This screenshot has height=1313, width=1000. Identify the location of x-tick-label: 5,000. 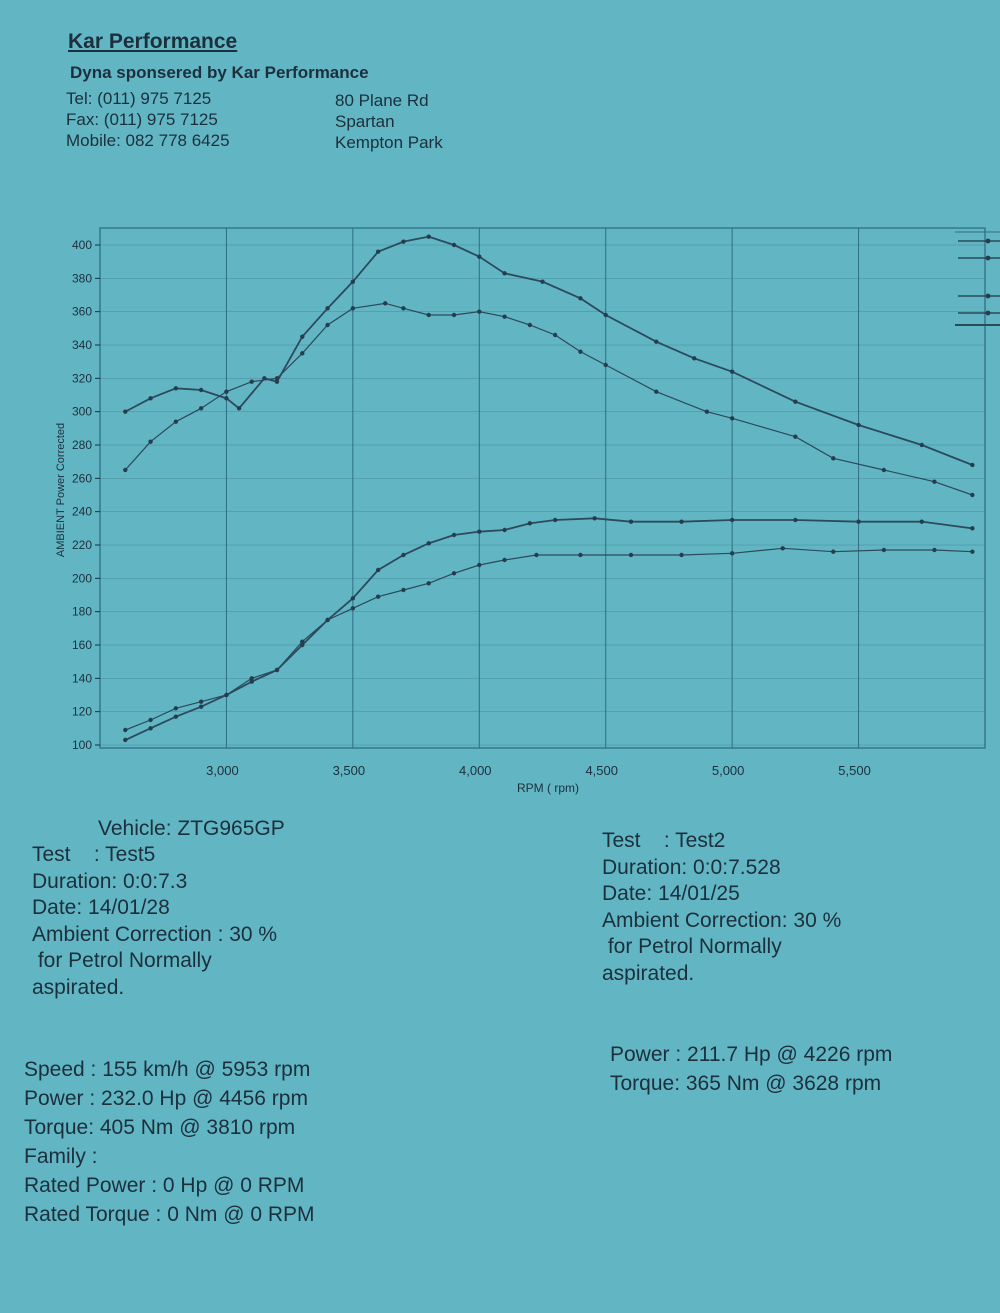
(728, 770).